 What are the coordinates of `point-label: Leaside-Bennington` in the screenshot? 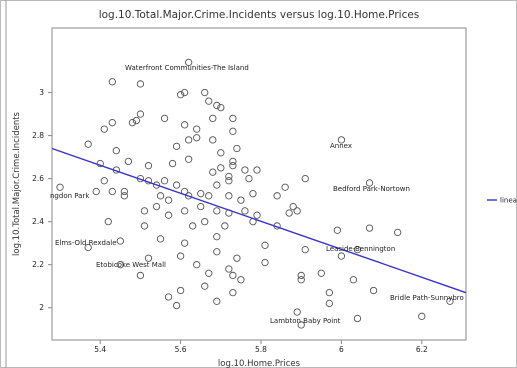 It's located at (360, 249).